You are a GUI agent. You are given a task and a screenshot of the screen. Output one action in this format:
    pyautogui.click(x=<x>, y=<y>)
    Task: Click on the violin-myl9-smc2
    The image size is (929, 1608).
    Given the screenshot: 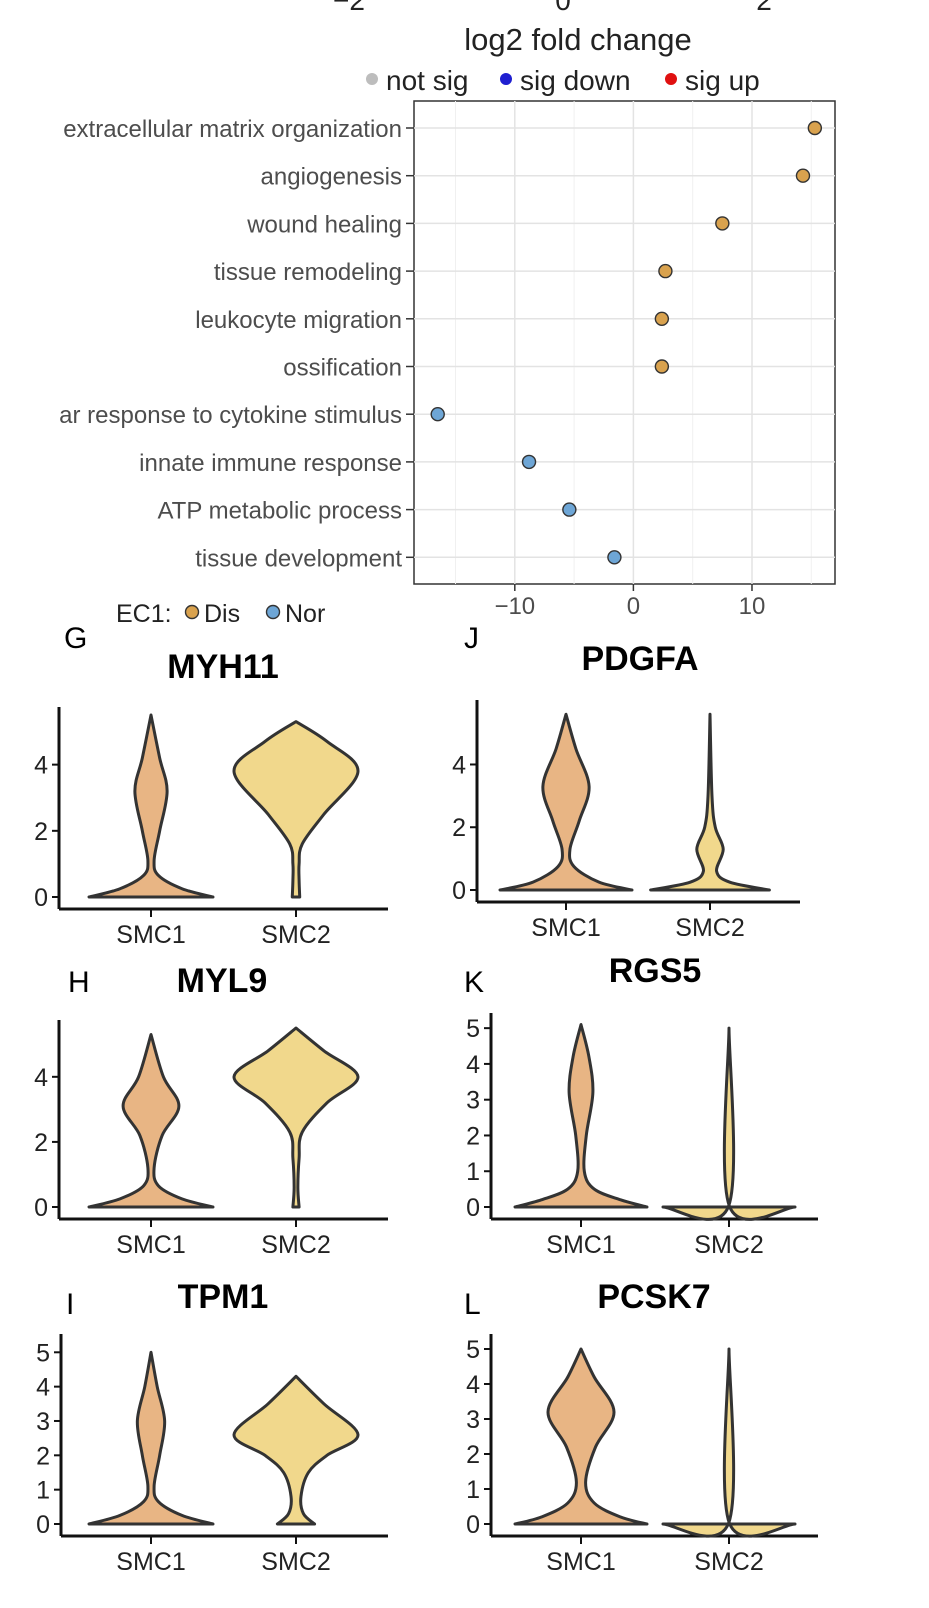 What is the action you would take?
    pyautogui.click(x=296, y=1117)
    